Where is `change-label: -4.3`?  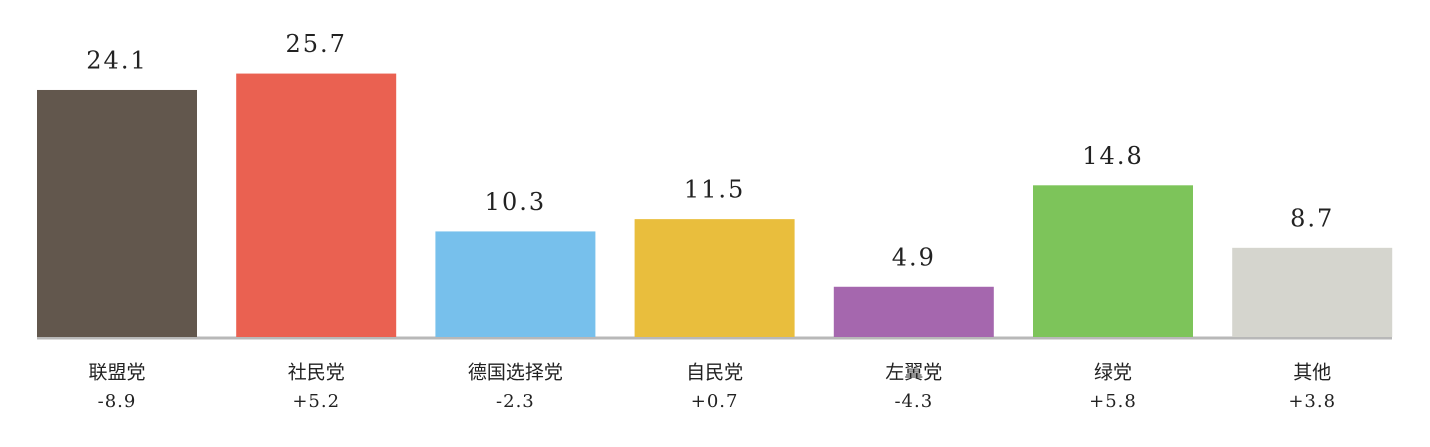
change-label: -4.3 is located at coordinates (913, 401).